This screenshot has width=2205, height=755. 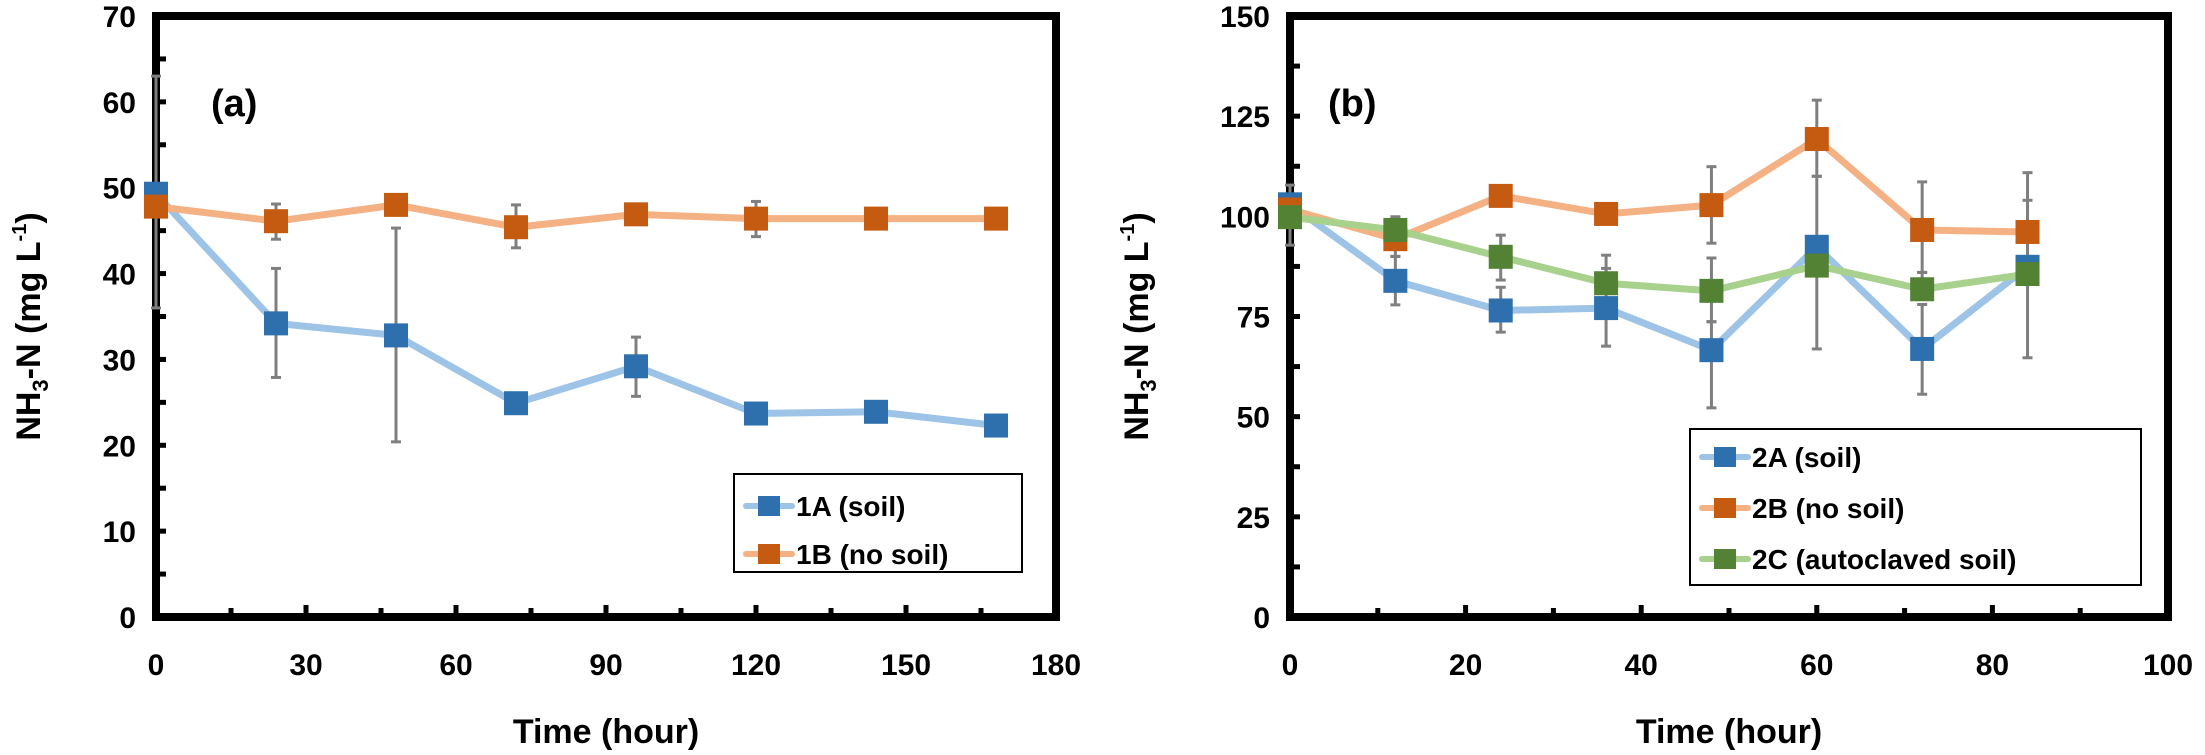 What do you see at coordinates (234, 104) in the screenshot?
I see `panel-label: (a)` at bounding box center [234, 104].